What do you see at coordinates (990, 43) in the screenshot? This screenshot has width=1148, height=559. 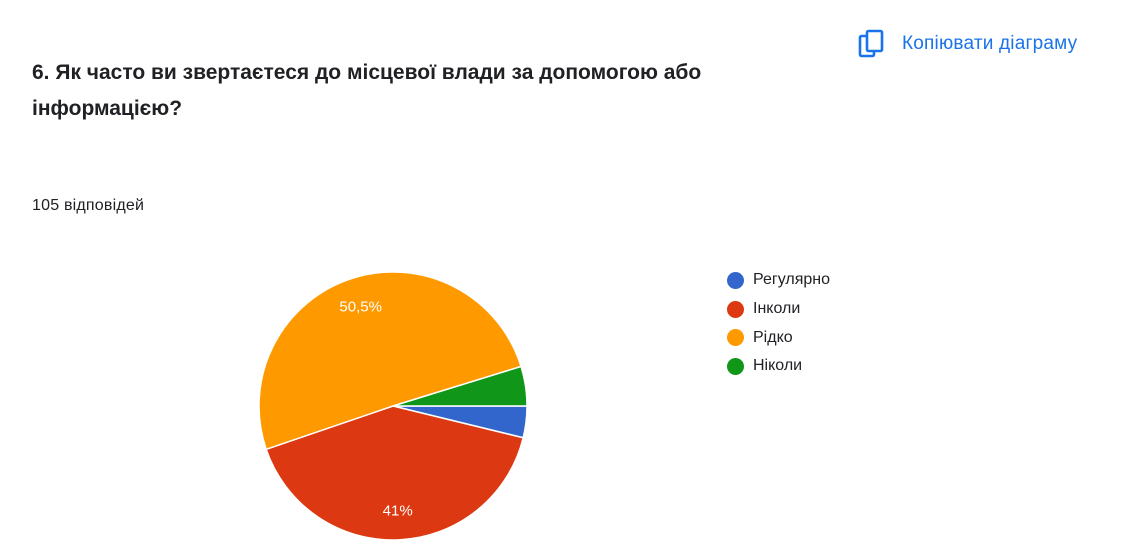 I see `copy-chart-label: Копіювати діаграму` at bounding box center [990, 43].